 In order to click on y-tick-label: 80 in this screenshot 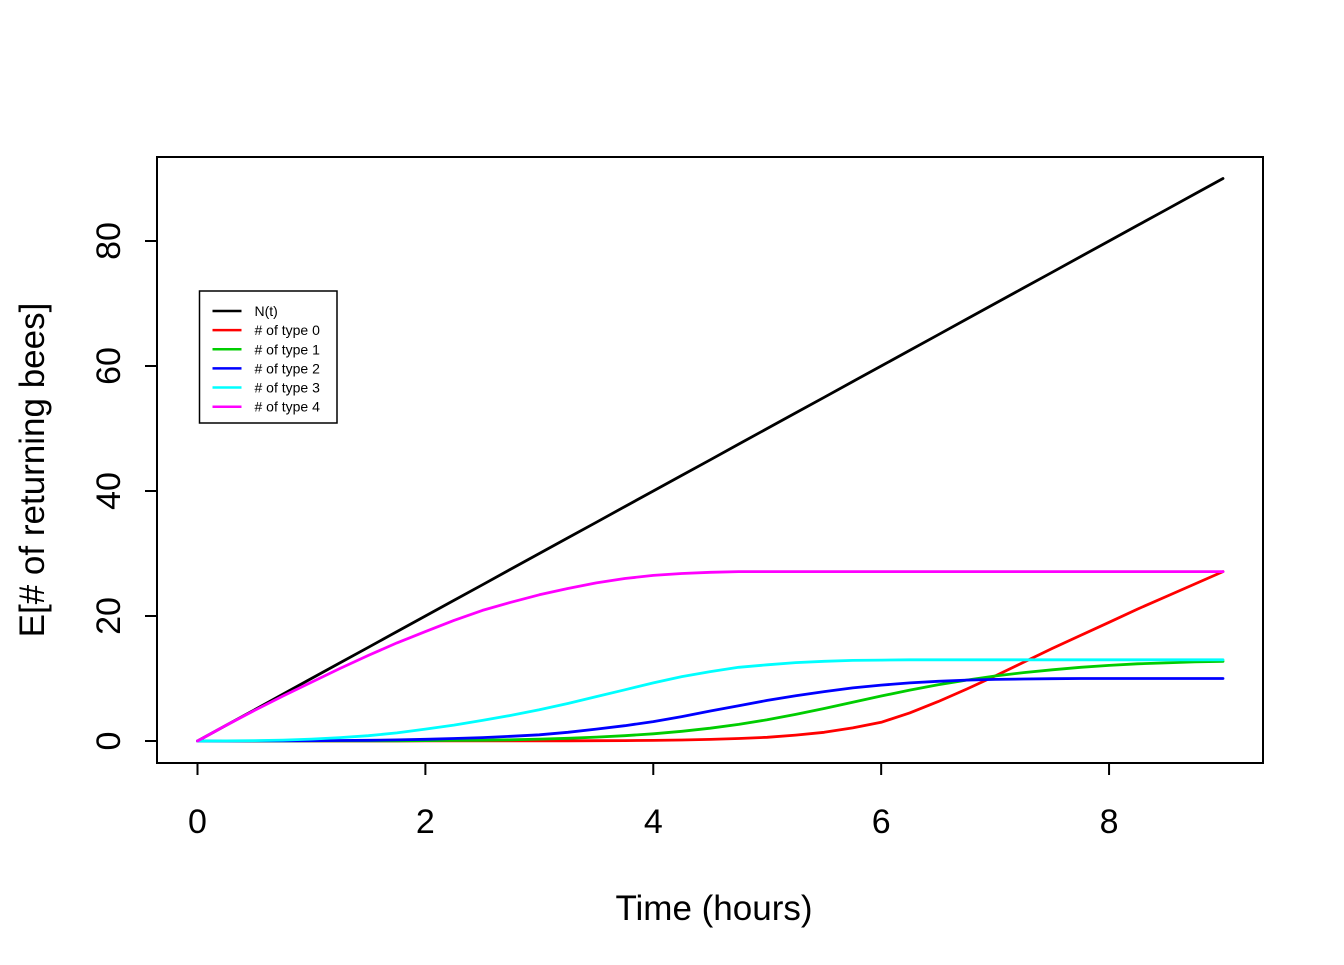, I will do `click(109, 241)`.